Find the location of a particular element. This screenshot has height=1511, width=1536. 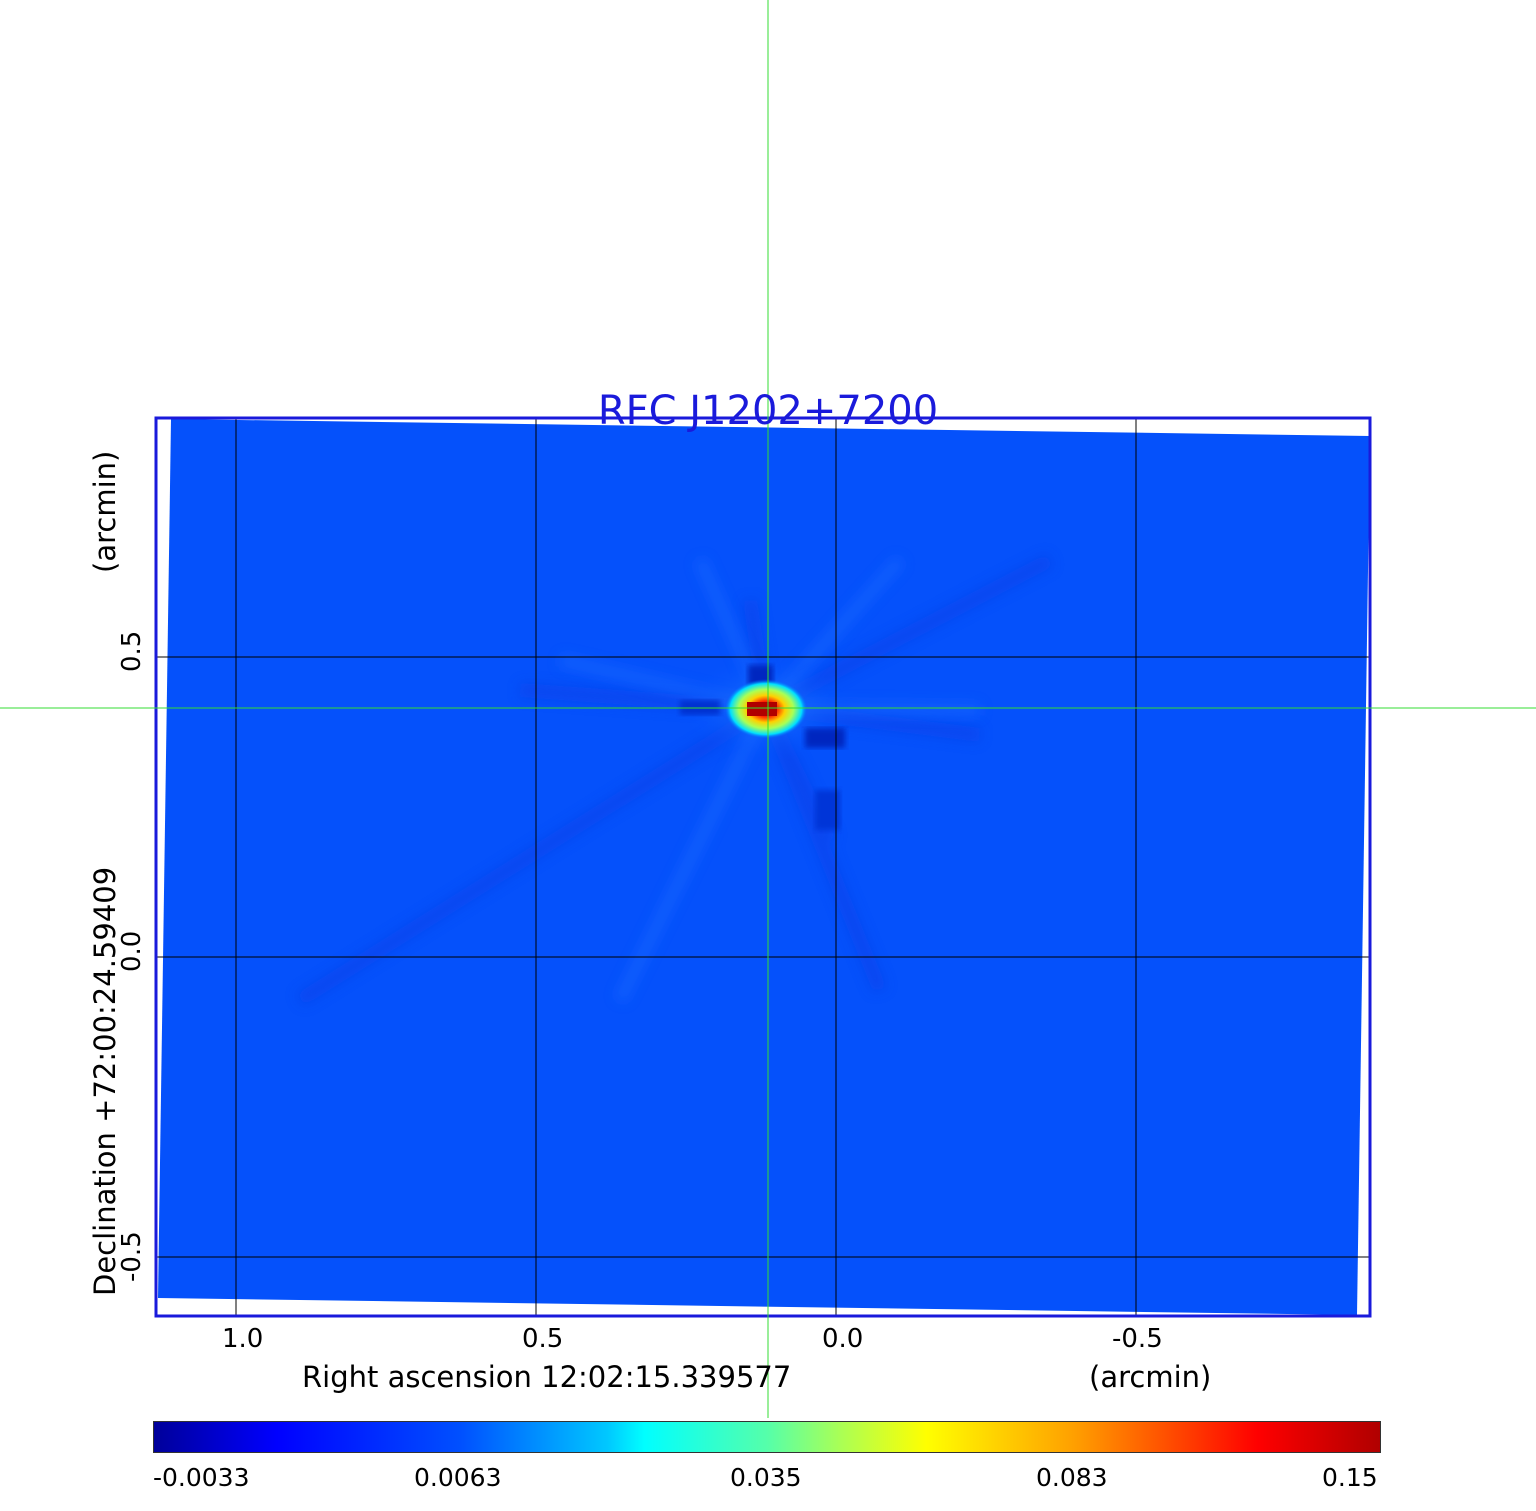

y-axis-unit: (arcmin) is located at coordinates (105, 511).